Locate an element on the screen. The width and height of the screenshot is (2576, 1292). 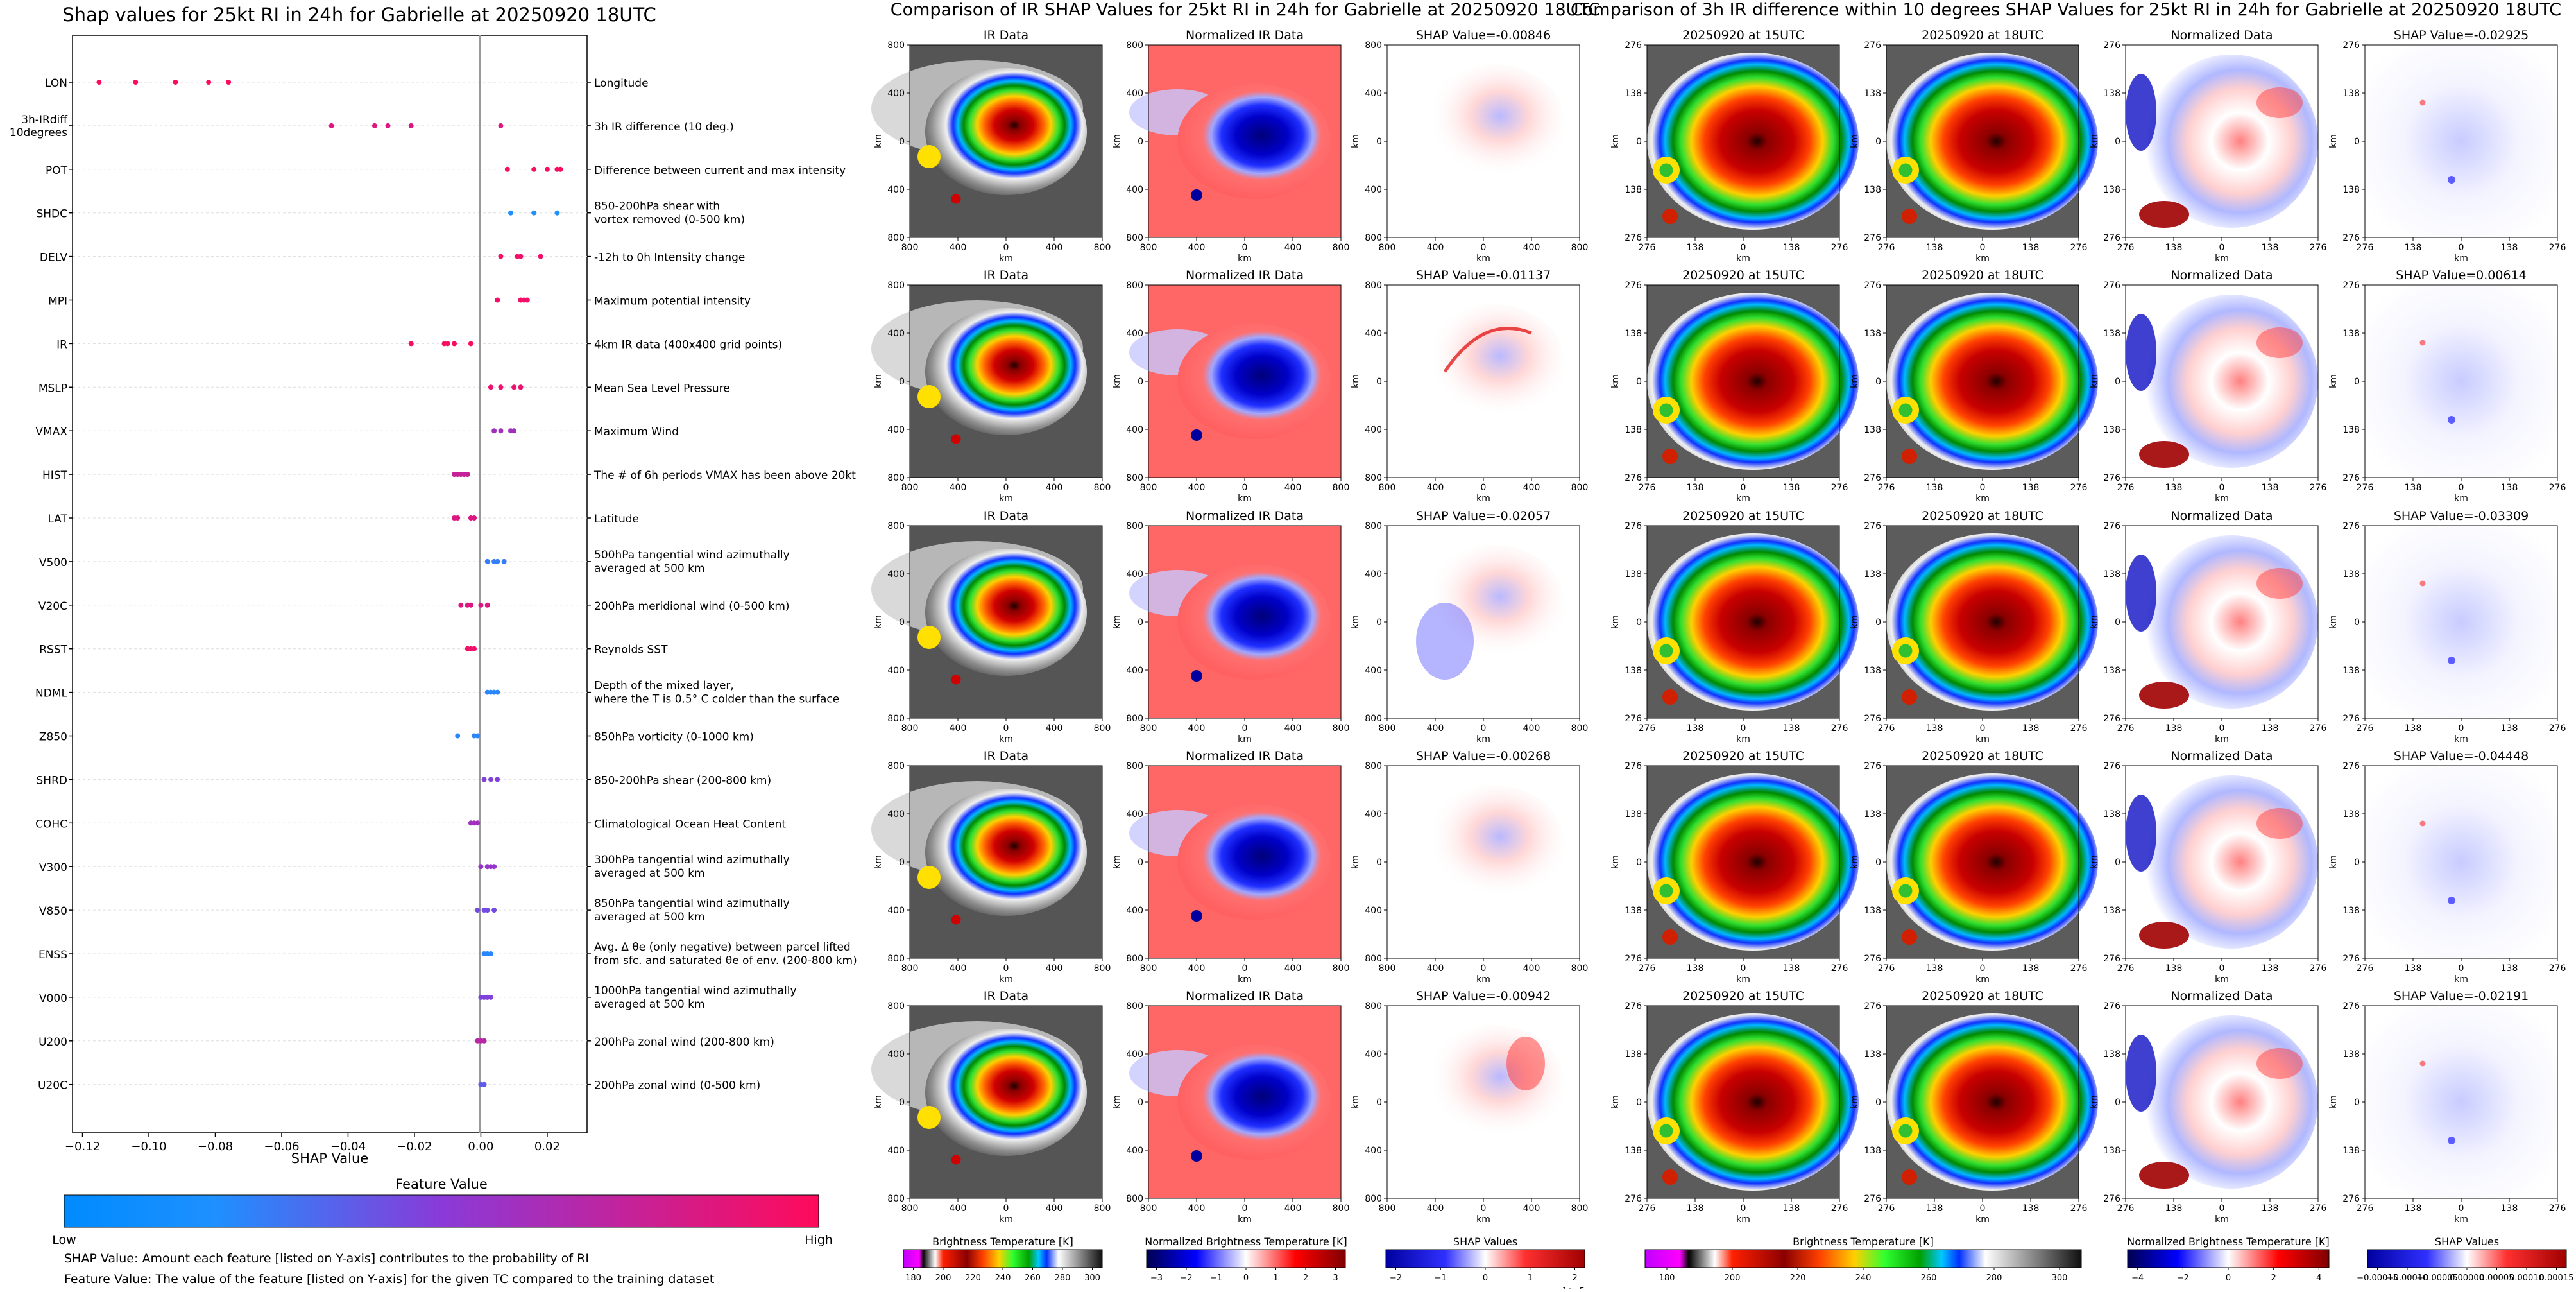
colorbar-low-label: Low is located at coordinates (64, 1240).